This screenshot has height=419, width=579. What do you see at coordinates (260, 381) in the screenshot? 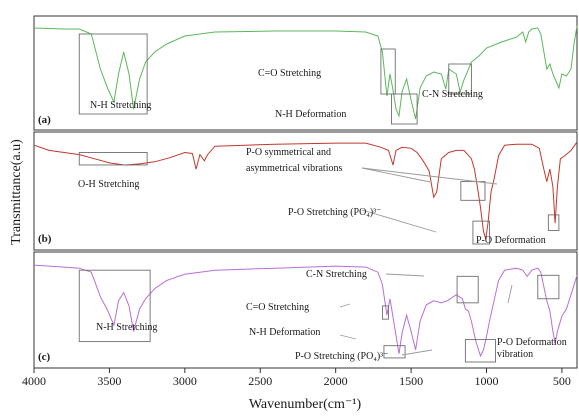
I see `x-tick-label: 2500` at bounding box center [260, 381].